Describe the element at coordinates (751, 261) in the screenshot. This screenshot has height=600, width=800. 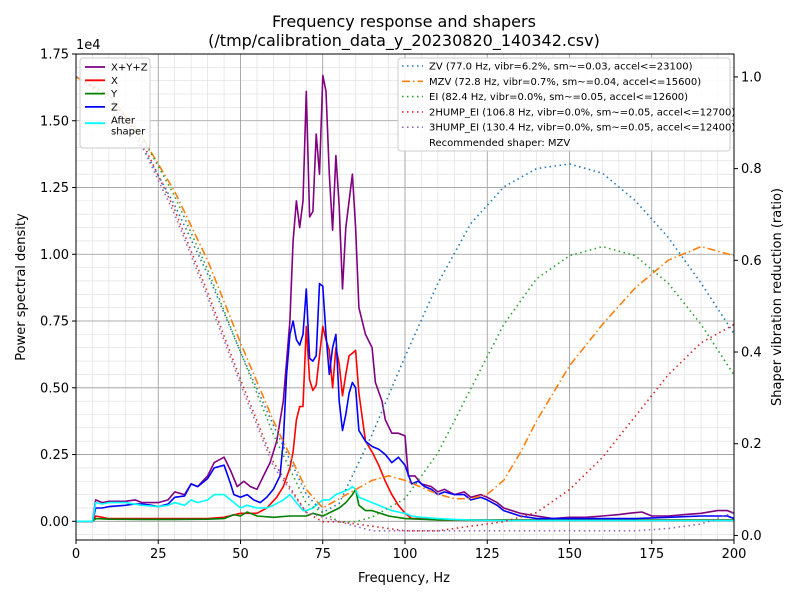
I see `y-right-tick-label: 0.6` at that location.